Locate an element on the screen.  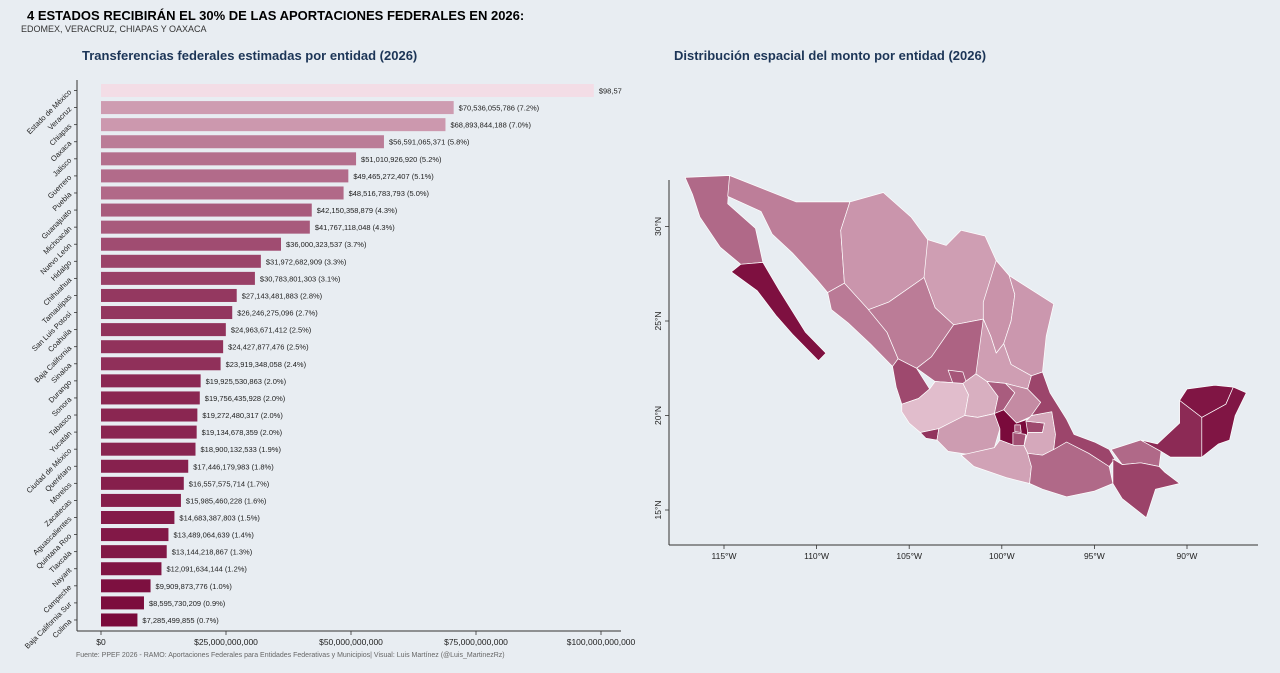
bar-value-label: $12,091,634,144 (1.2%) is located at coordinates (206, 569).